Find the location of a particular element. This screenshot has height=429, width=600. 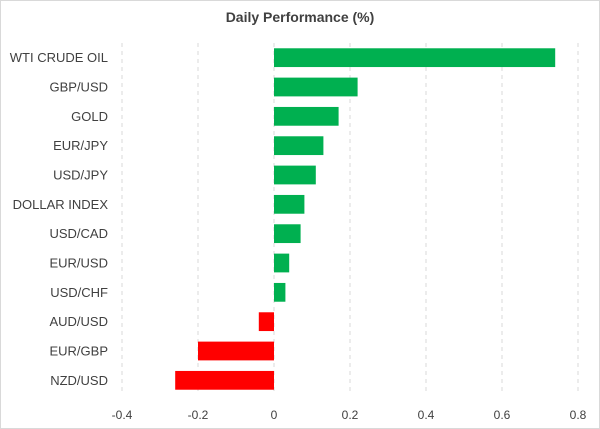

bar-nzd-usd is located at coordinates (224, 380).